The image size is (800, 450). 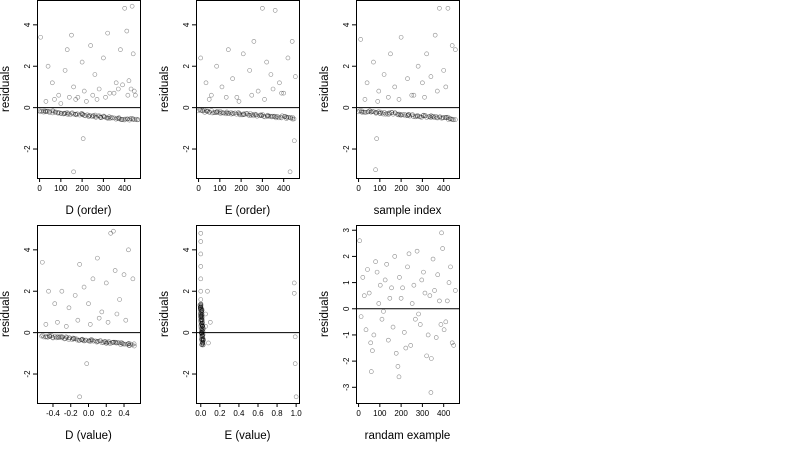 I want to click on y-axis-title: residuals, so click(x=325, y=89).